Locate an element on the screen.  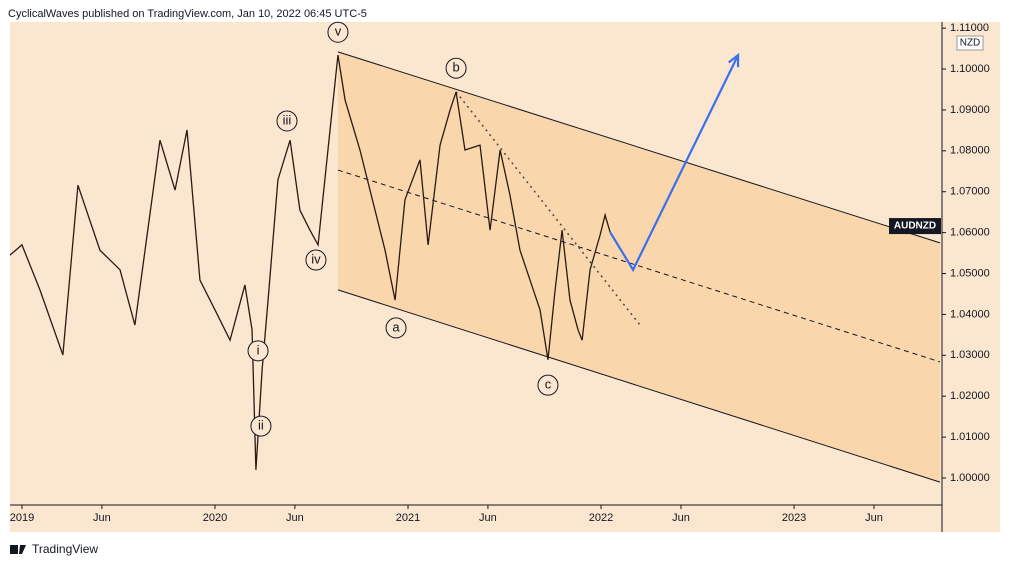
y-tick-label: 1.11000 is located at coordinates (969, 28).